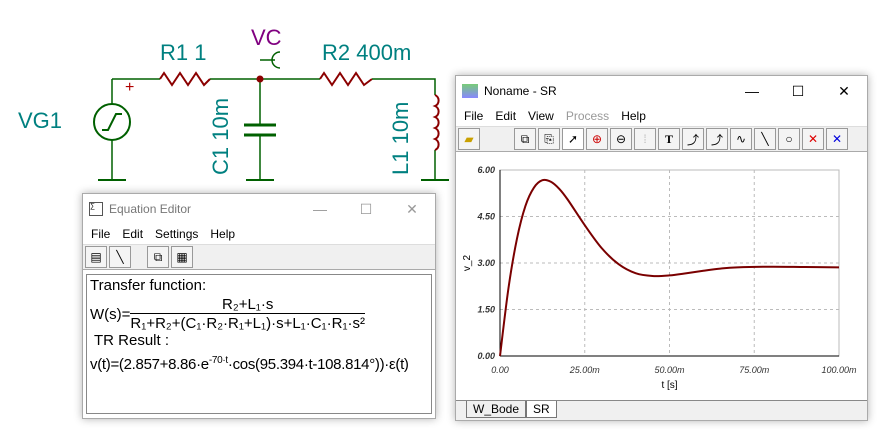  What do you see at coordinates (496, 409) in the screenshot?
I see `tab-w-bode: W_Bode` at bounding box center [496, 409].